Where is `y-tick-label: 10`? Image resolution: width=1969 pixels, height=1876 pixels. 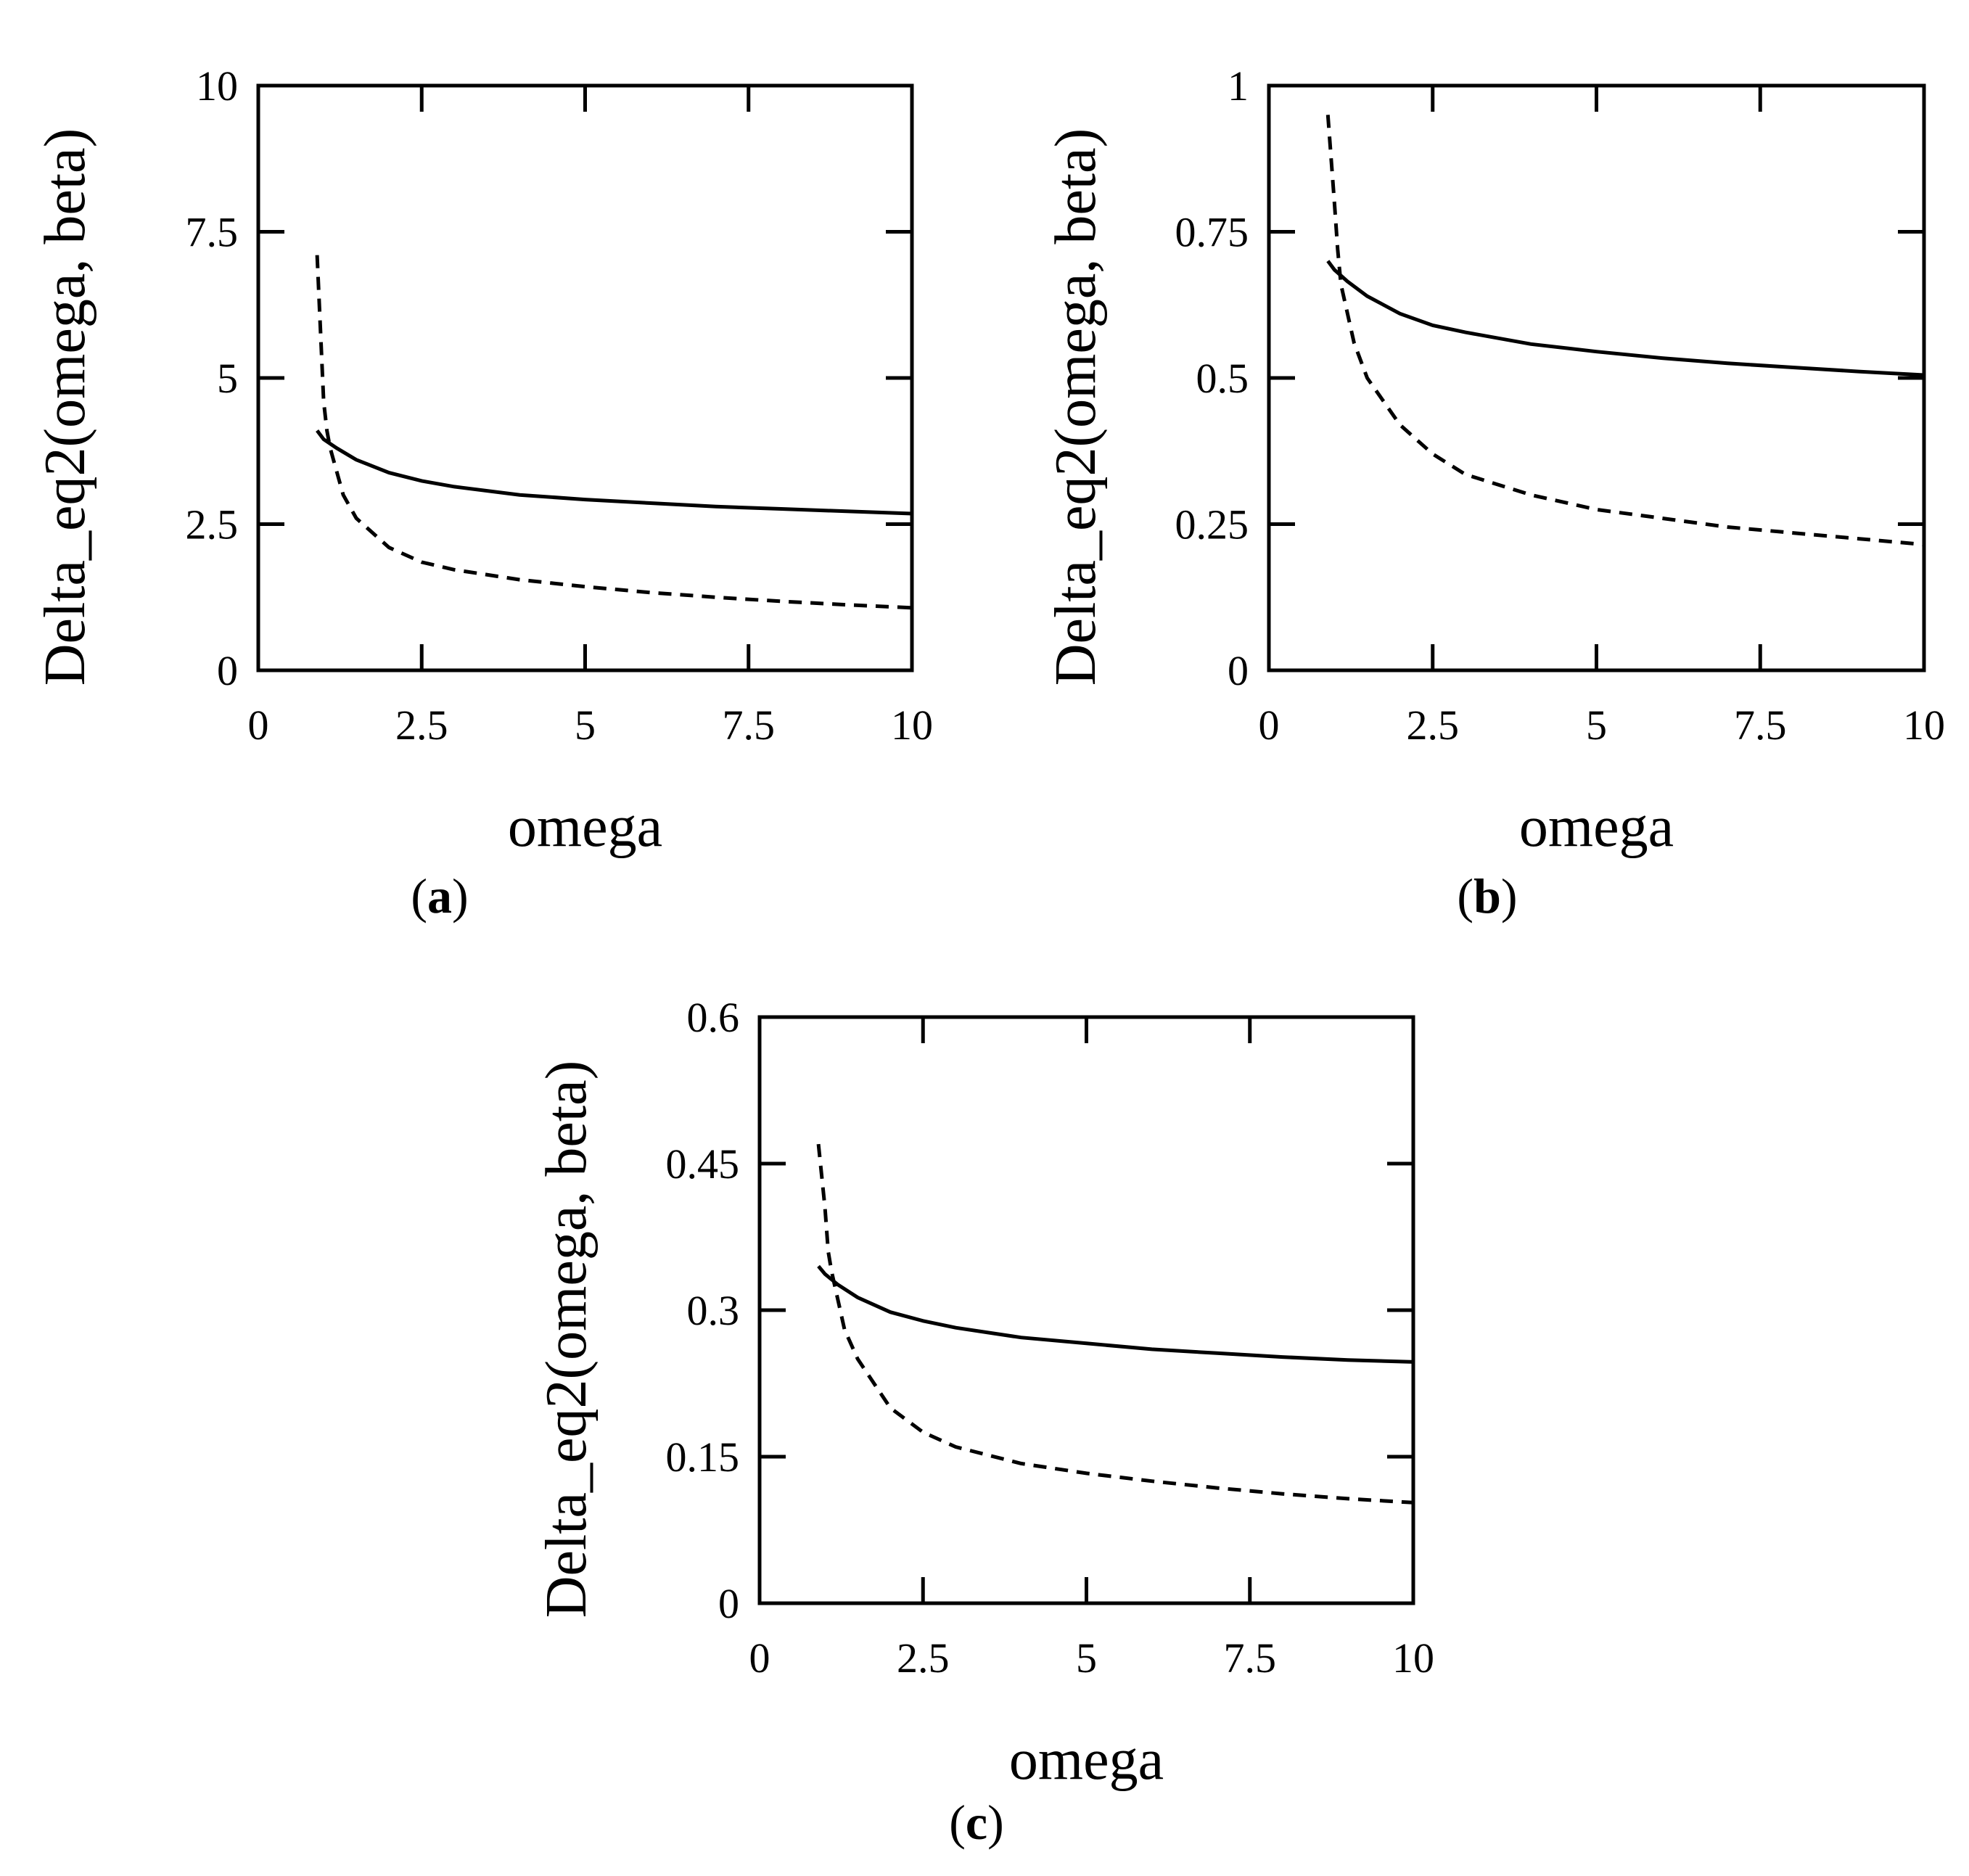 y-tick-label: 10 is located at coordinates (217, 86).